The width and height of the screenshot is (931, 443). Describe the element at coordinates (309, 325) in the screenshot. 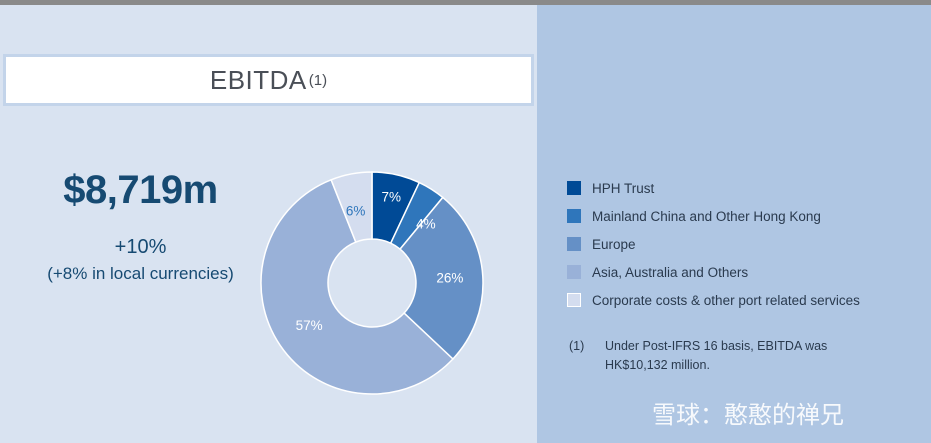

I see `slice-label-4: 57%` at that location.